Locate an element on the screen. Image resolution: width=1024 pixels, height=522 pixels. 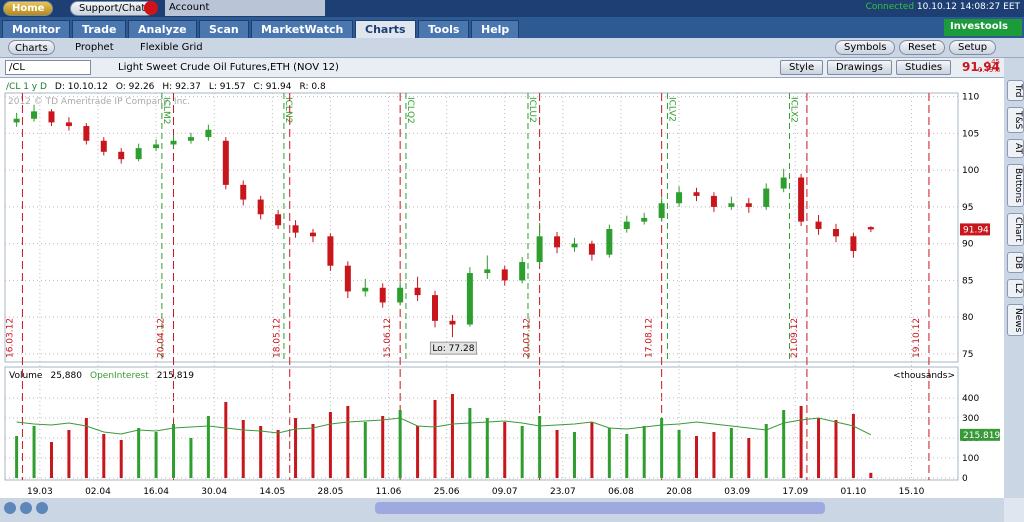
expiration-label: ICLU2 is located at coordinates (532, 110).